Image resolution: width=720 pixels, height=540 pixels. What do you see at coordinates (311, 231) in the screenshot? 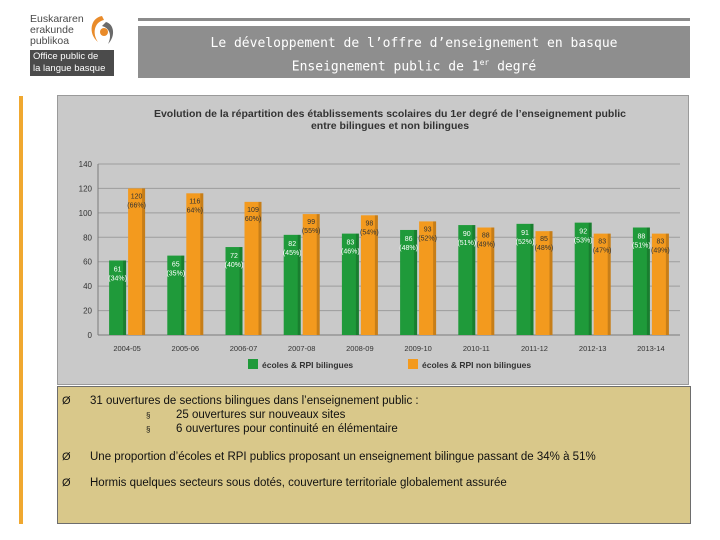
I see `data-label-percent: (55%)` at bounding box center [311, 231].